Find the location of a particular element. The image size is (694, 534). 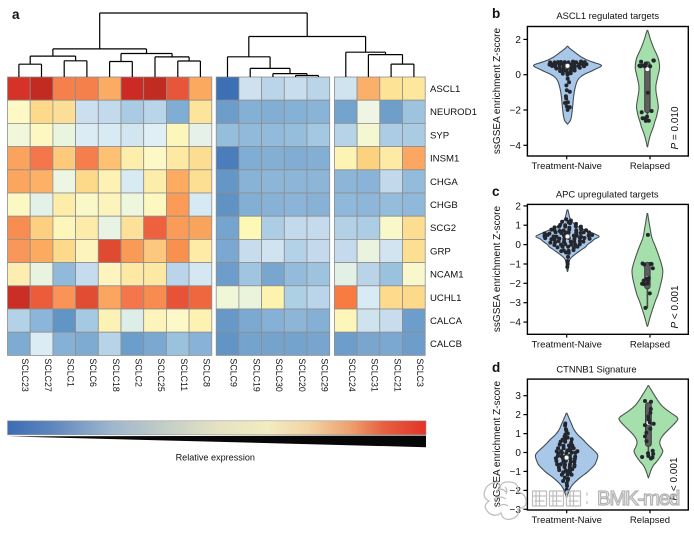

svg-text: SCLC20 is located at coordinates (302, 375).